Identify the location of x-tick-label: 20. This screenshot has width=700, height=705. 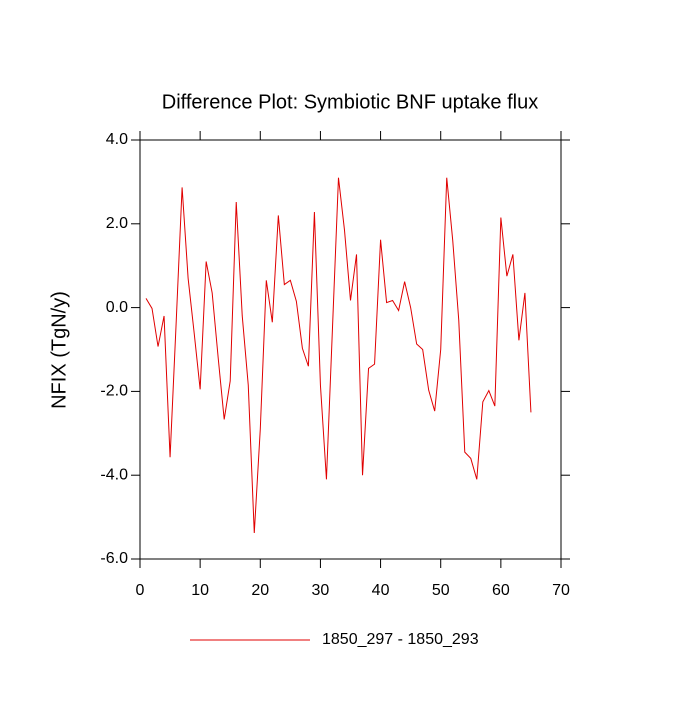
(260, 590).